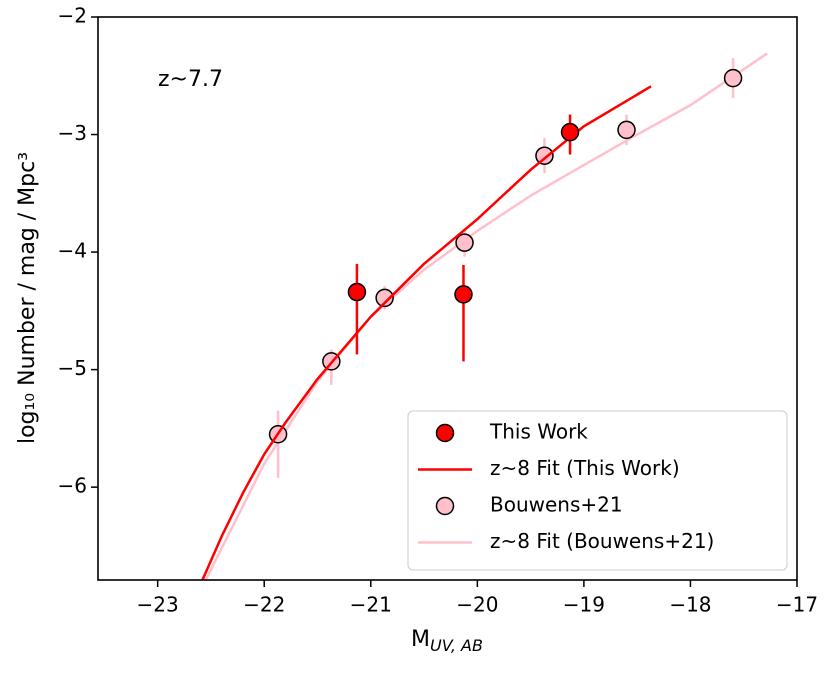 Image resolution: width=831 pixels, height=677 pixels. Describe the element at coordinates (797, 605) in the screenshot. I see `x-tick-label: −17` at that location.